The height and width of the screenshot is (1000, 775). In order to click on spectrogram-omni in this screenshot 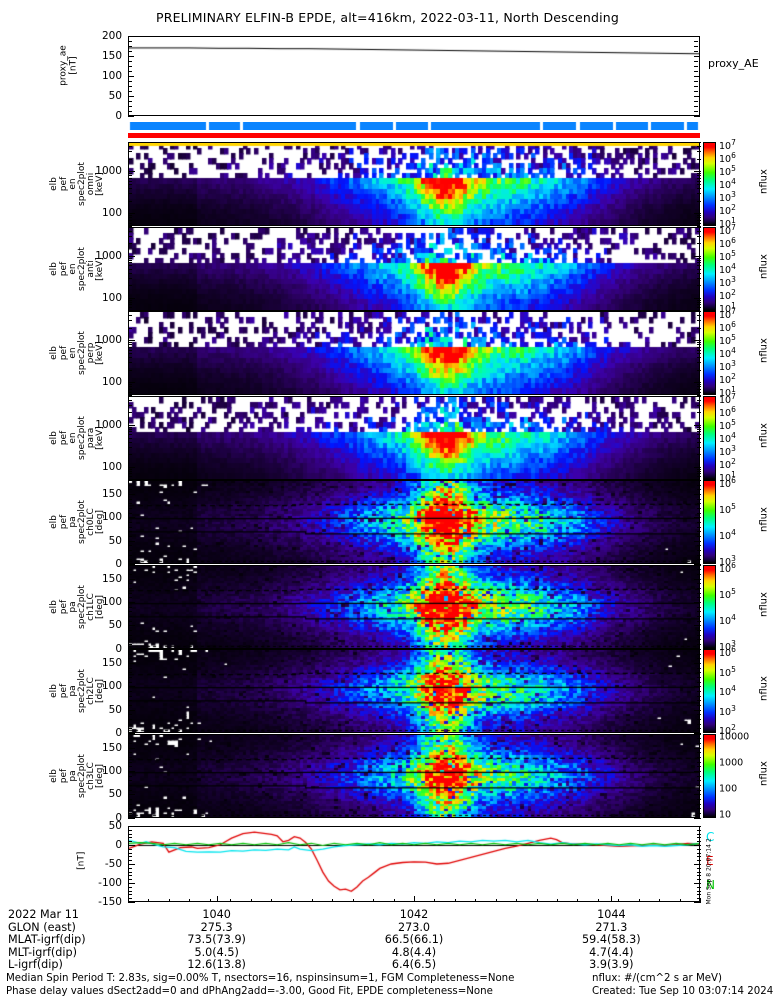, I will do `click(414, 184)`.